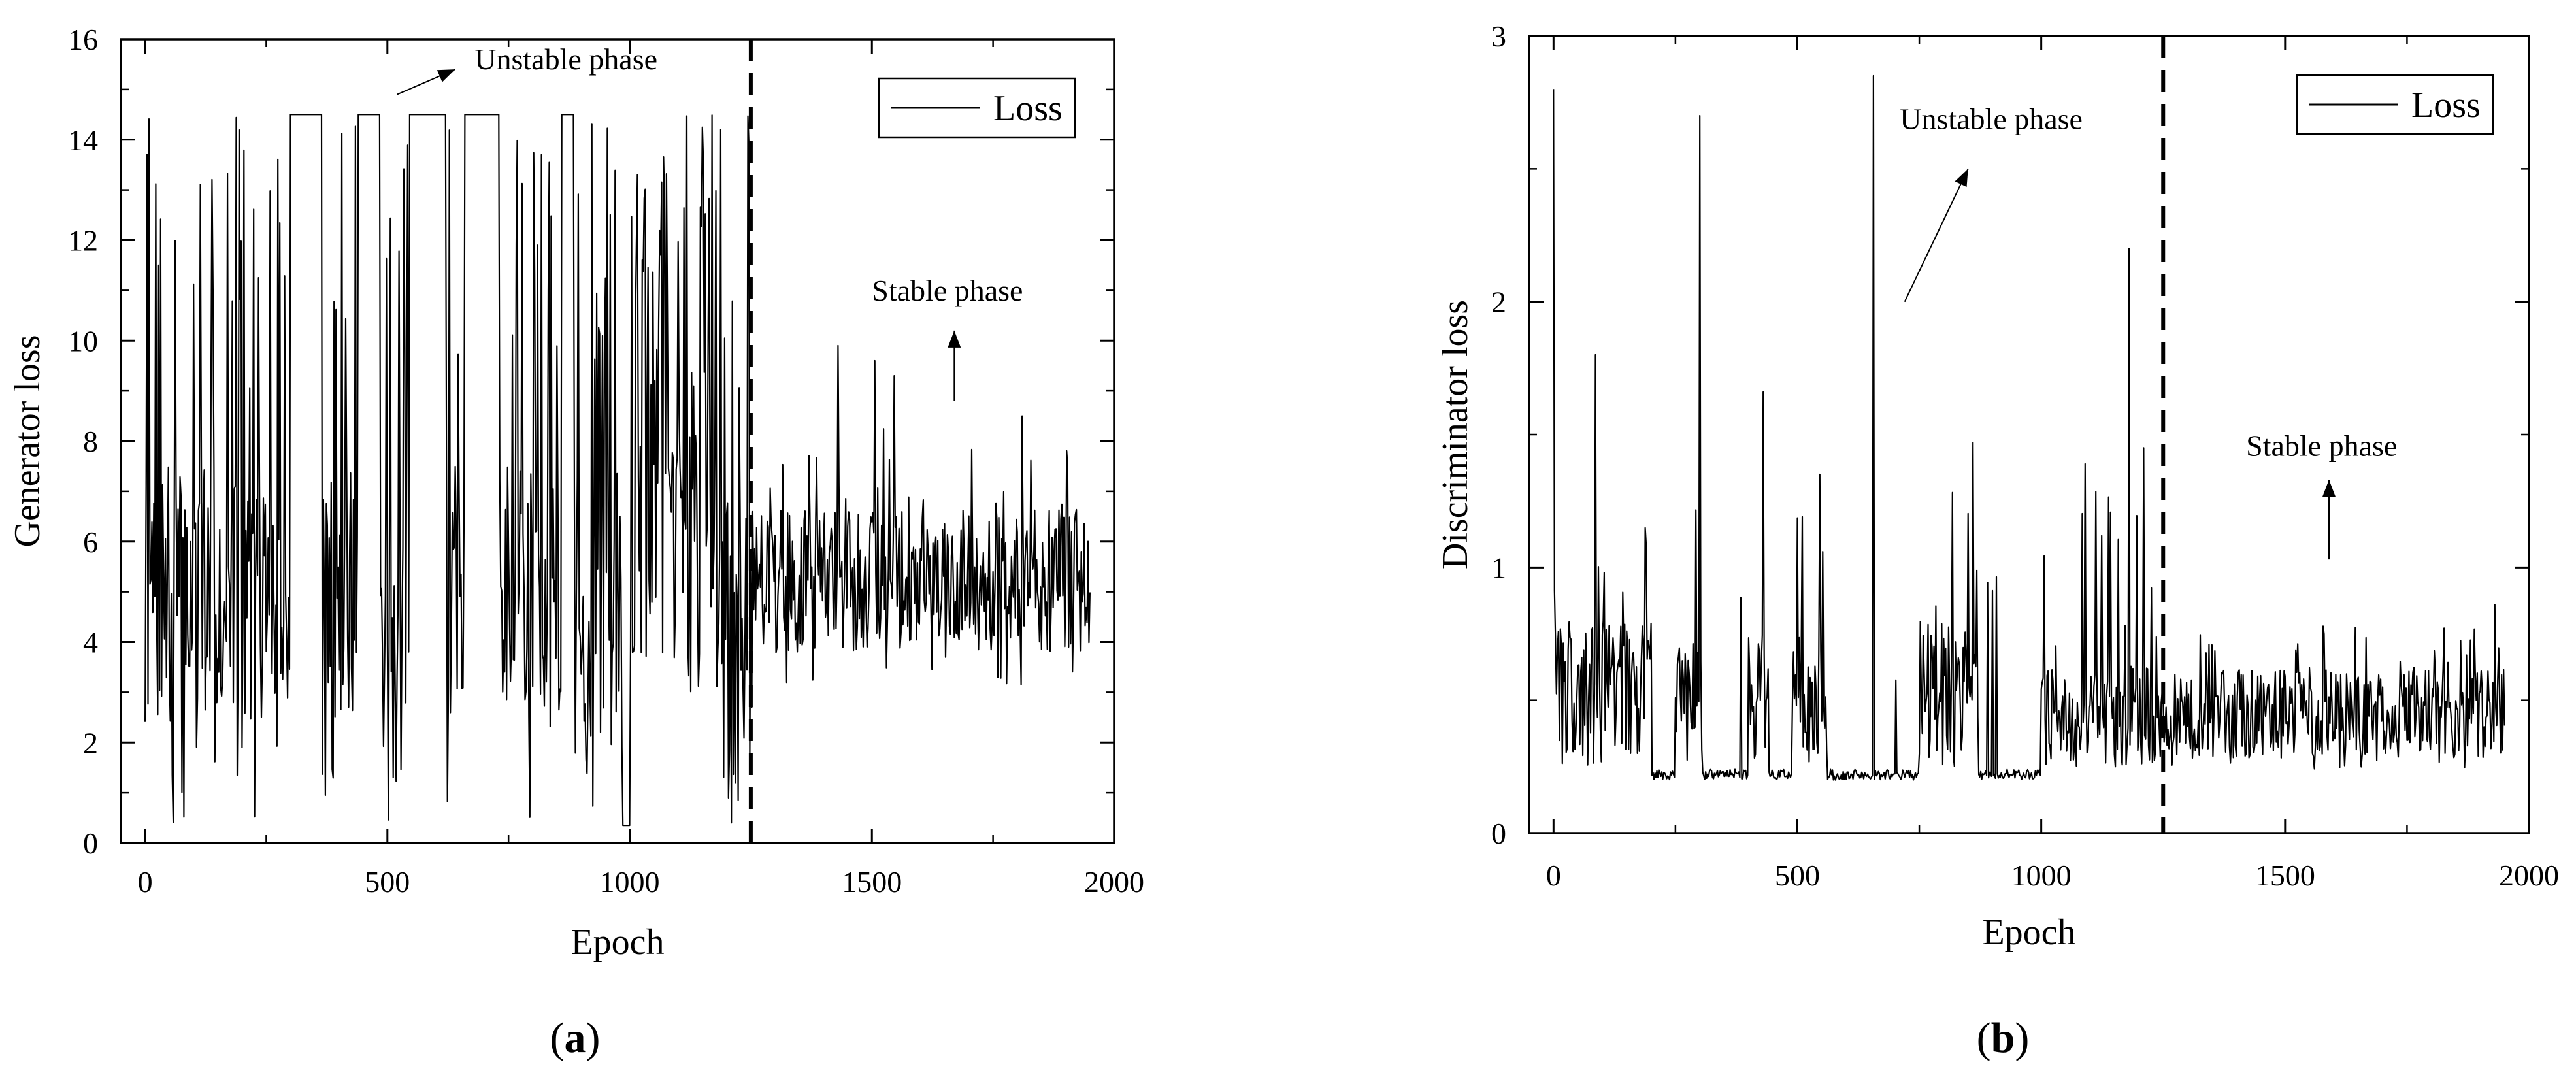 Image resolution: width=2576 pixels, height=1090 pixels. Describe the element at coordinates (27, 441) in the screenshot. I see `y-axis-title: Generator loss` at that location.